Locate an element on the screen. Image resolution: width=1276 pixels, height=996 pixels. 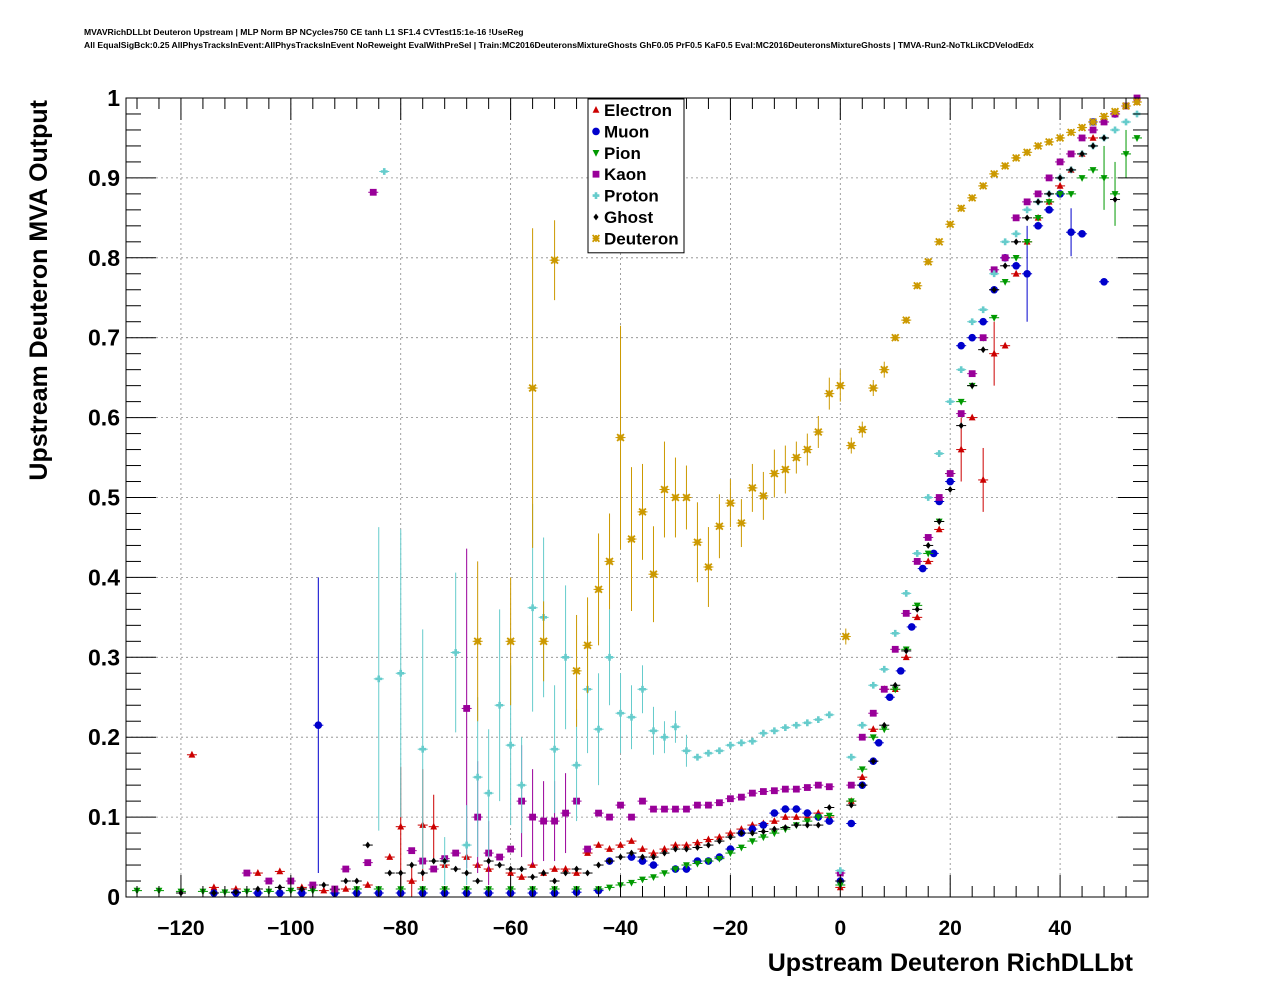
legend-label: Electron is located at coordinates (638, 110).